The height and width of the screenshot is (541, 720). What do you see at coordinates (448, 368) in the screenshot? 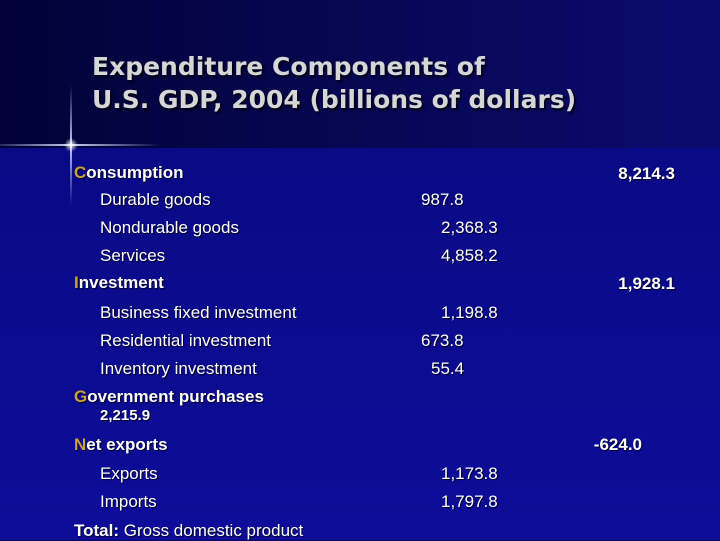
I see `inventory-investment-value: 55.4` at bounding box center [448, 368].